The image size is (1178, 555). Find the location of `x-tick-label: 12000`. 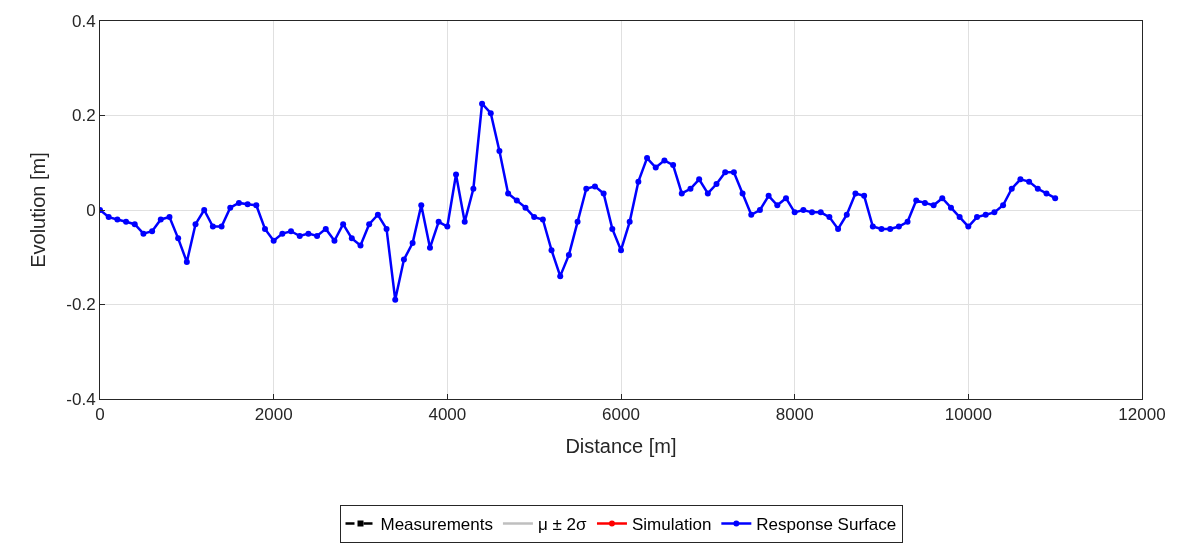

x-tick-label: 12000 is located at coordinates (1142, 415).